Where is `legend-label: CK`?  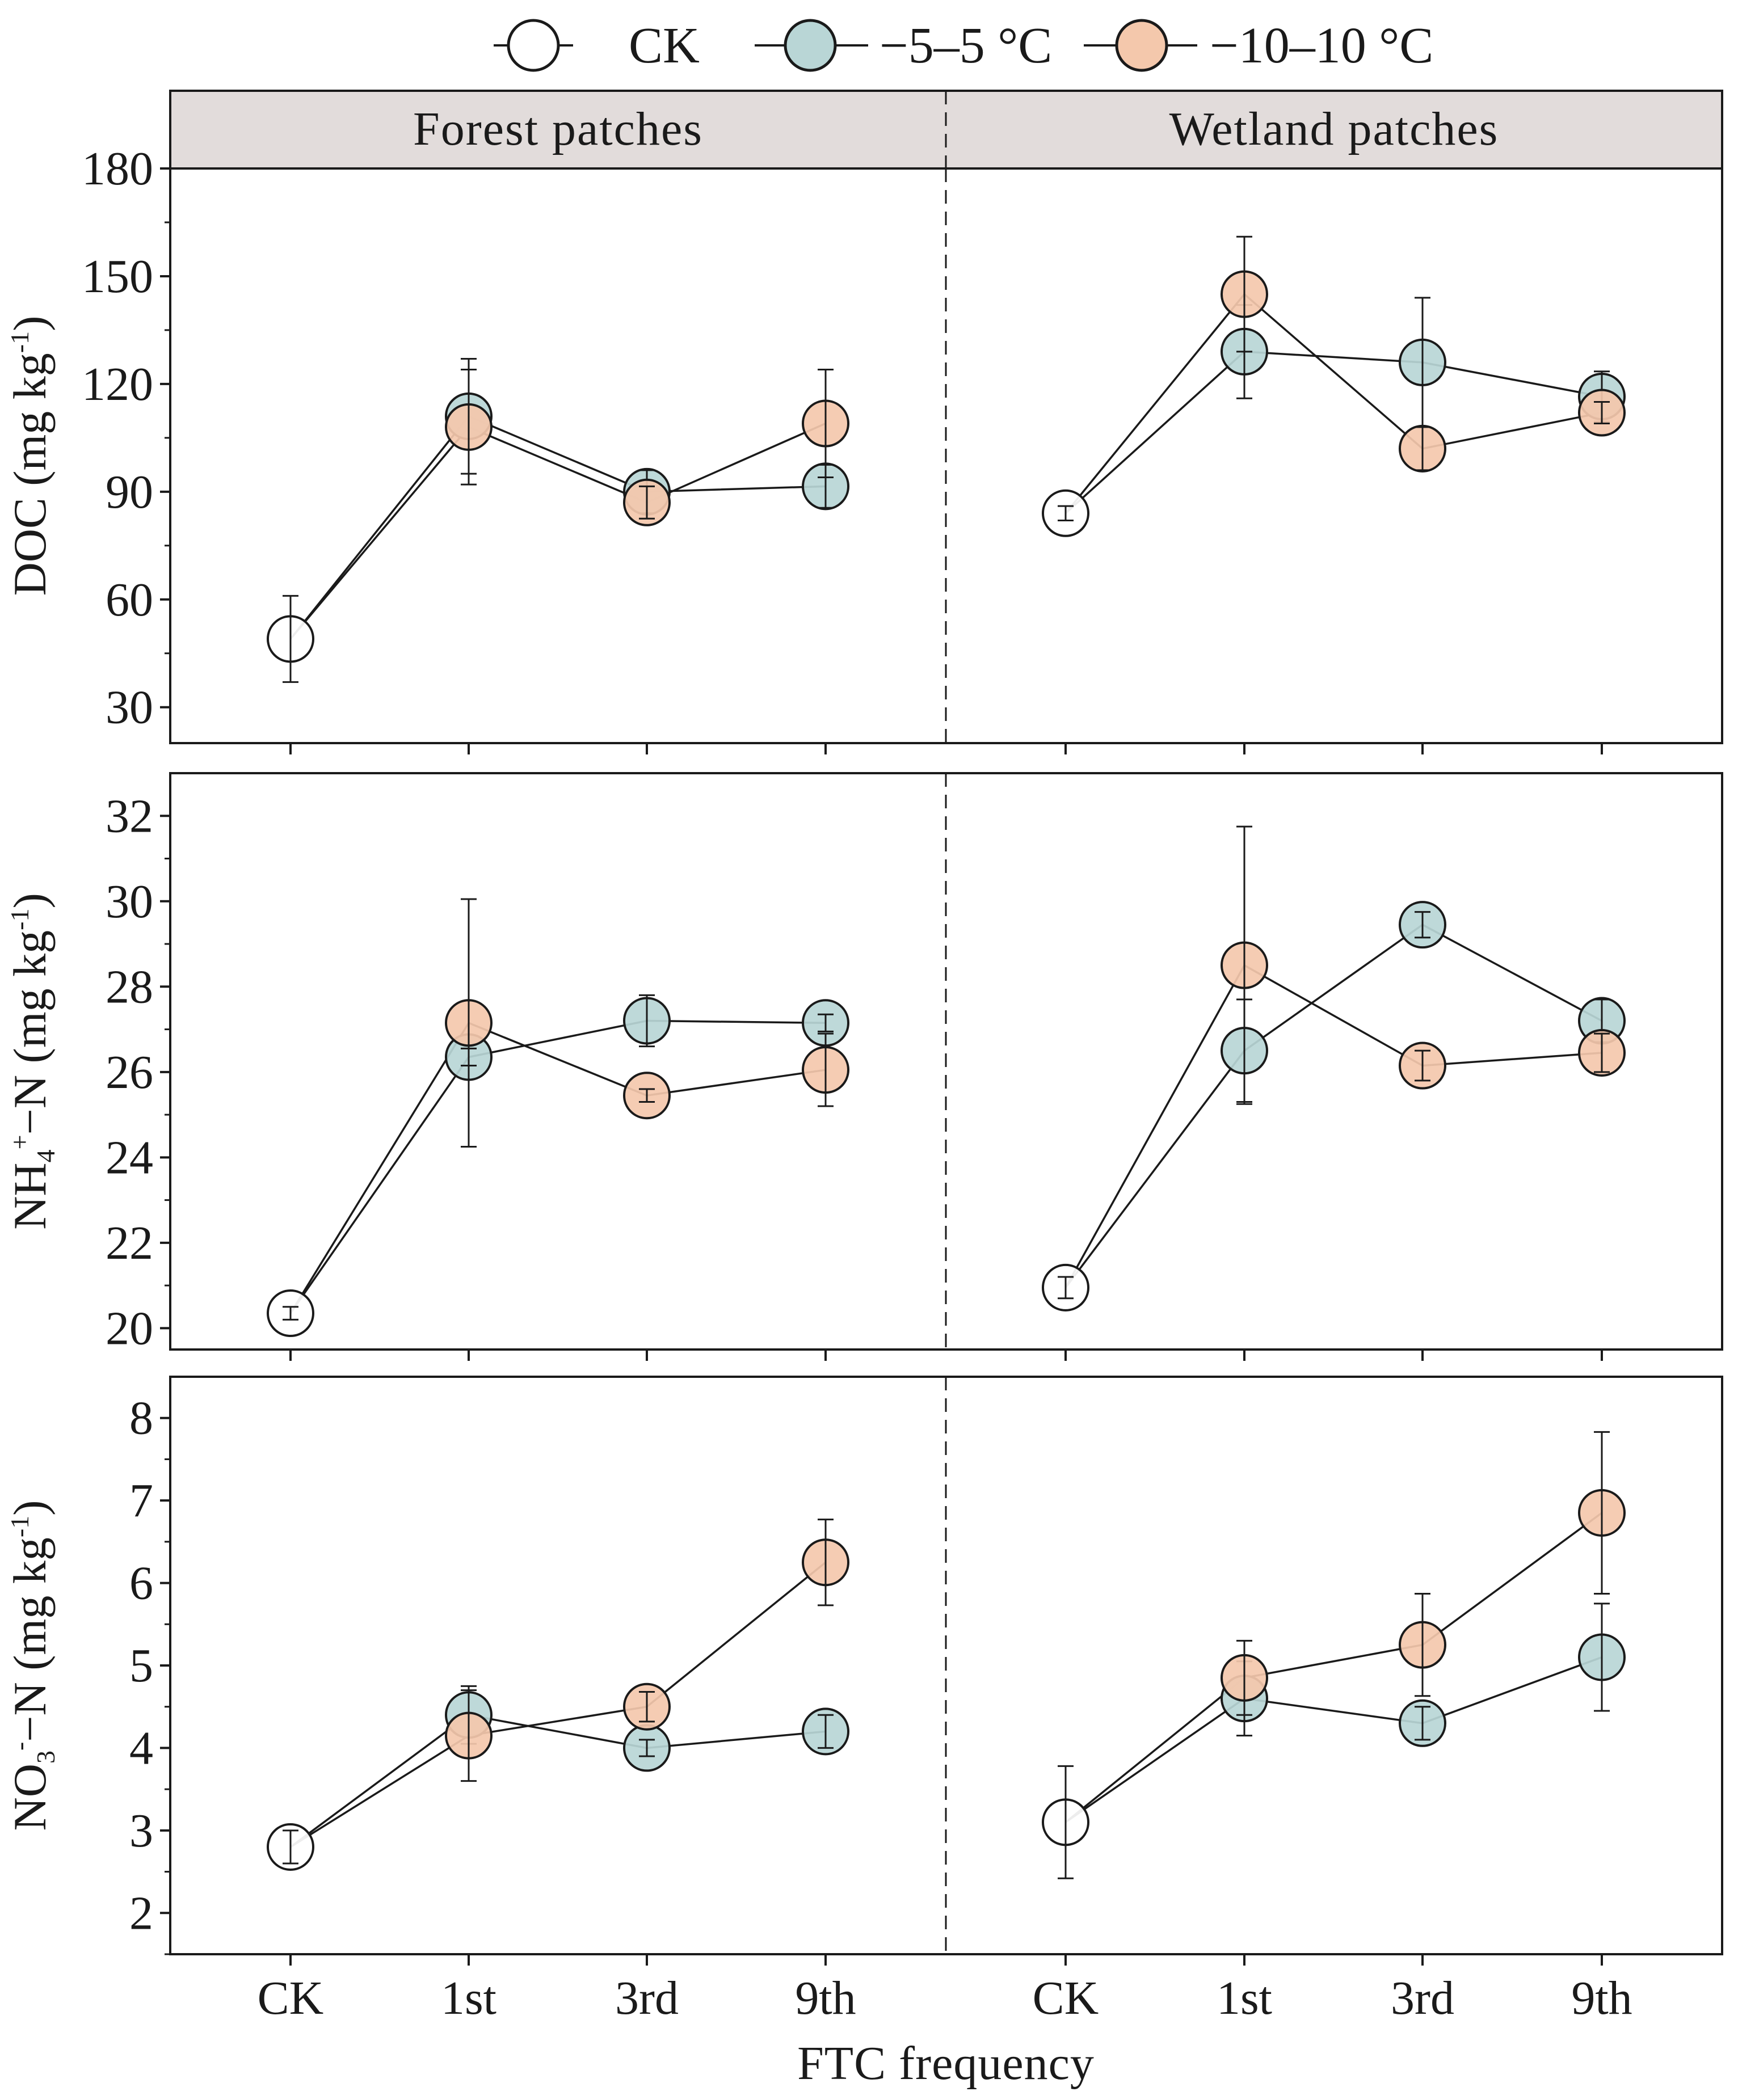 legend-label: CK is located at coordinates (664, 46).